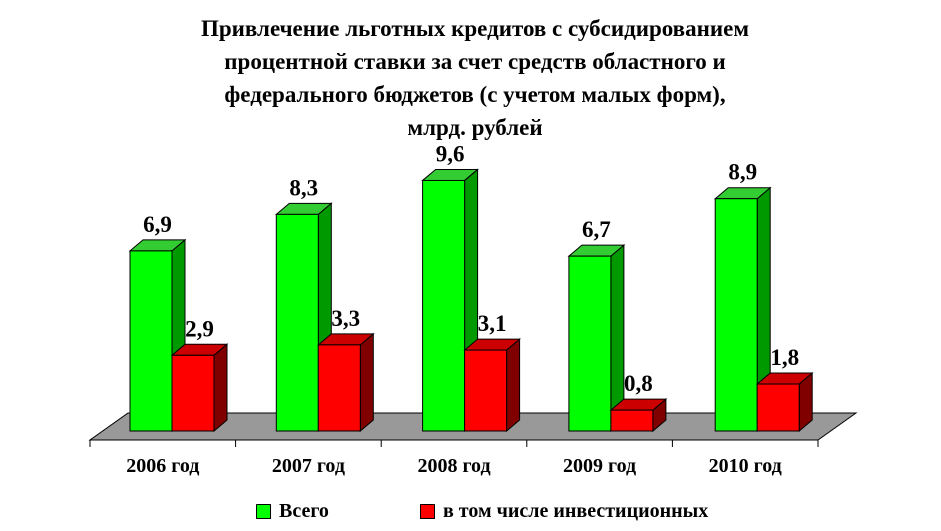 The image size is (941, 531). Describe the element at coordinates (742, 172) in the screenshot. I see `data-label-total: 8,9` at that location.